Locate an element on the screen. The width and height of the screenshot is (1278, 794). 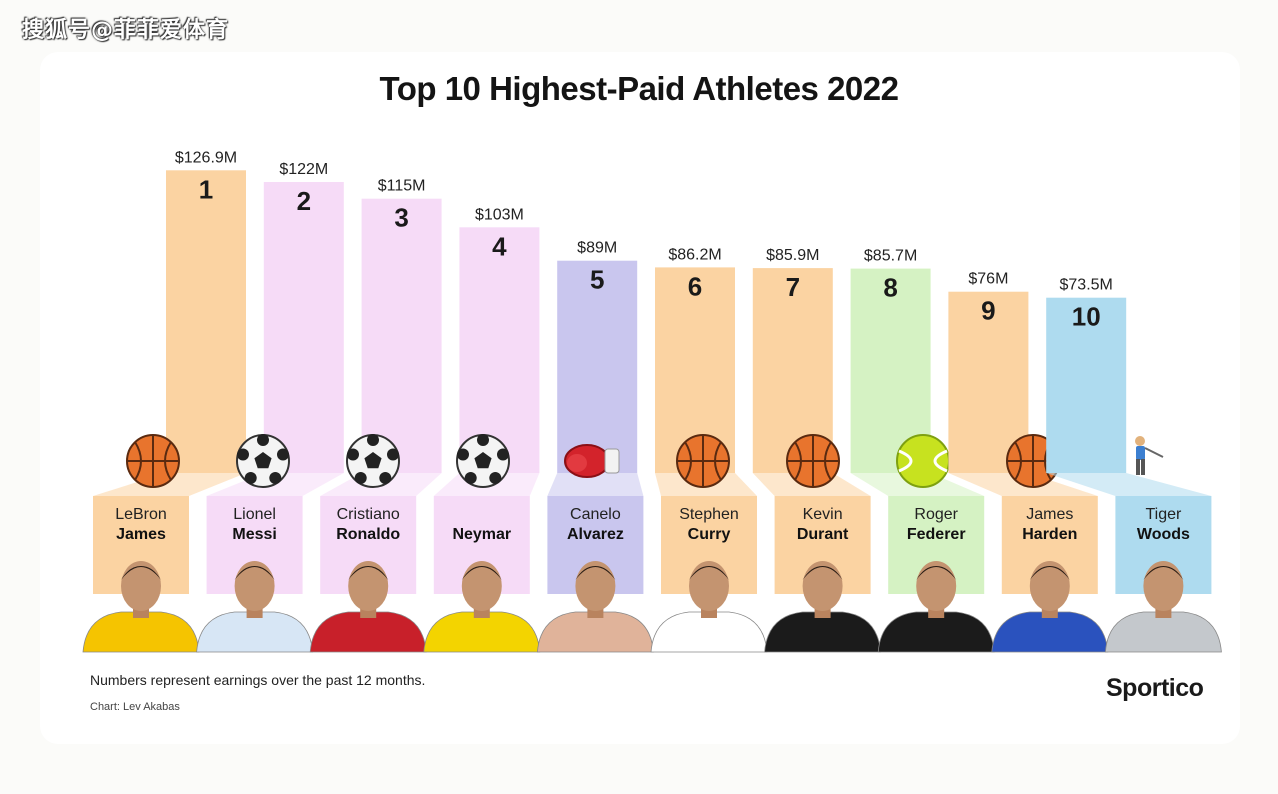
bar-value-label: $76M is located at coordinates (988, 279).